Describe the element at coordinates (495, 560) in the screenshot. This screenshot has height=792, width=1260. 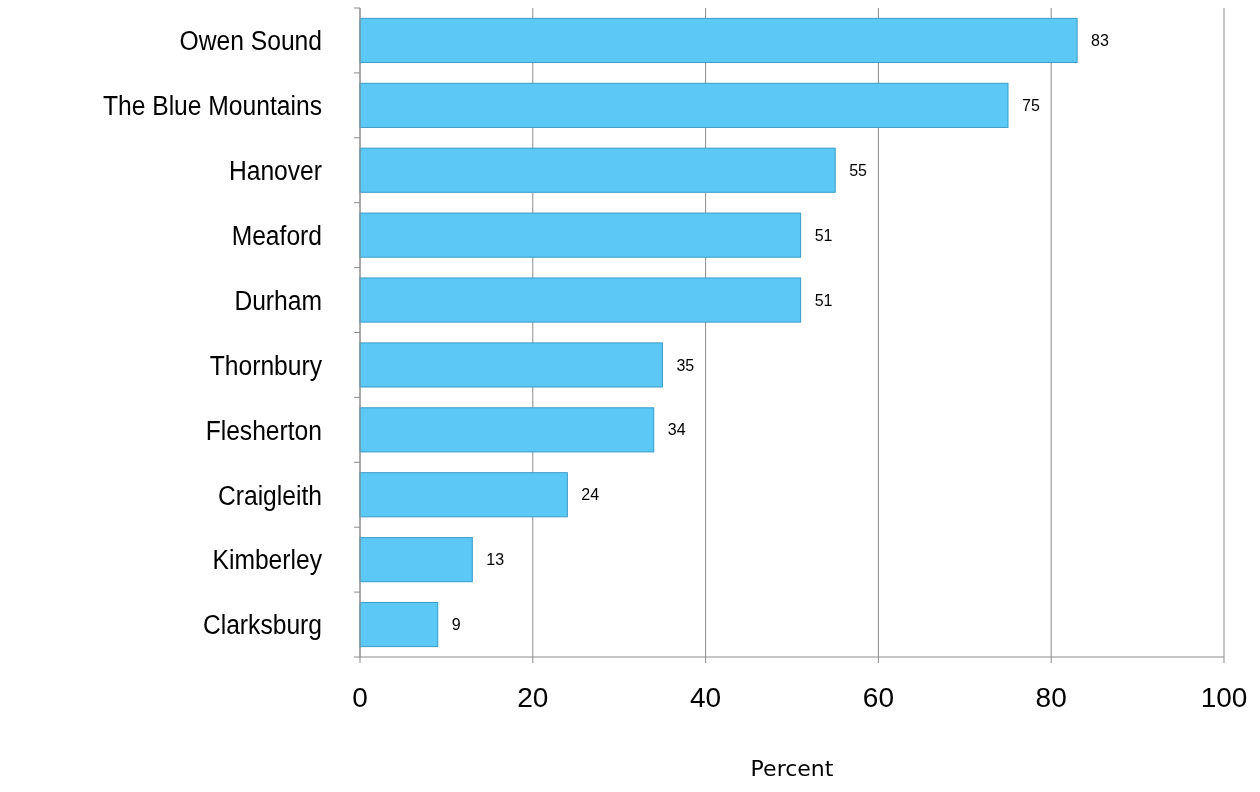
I see `data-label: 13` at that location.